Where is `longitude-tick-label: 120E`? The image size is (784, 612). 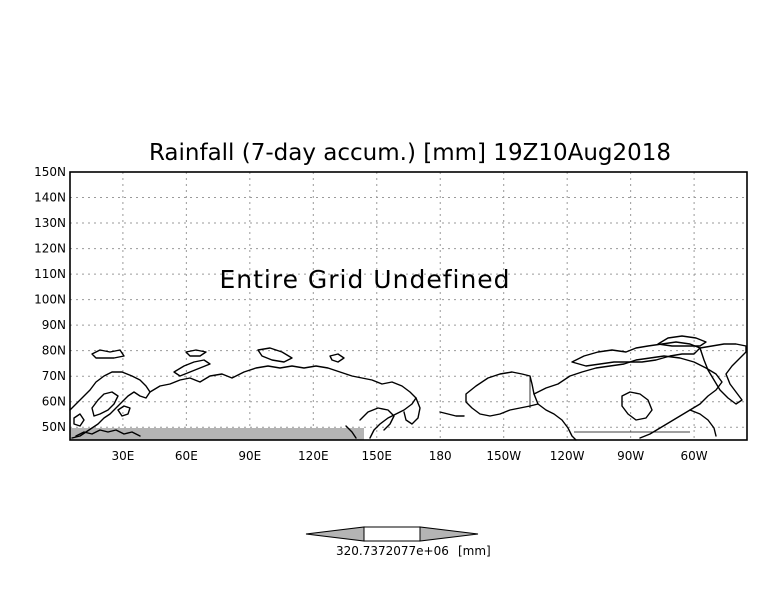 longitude-tick-label: 120E is located at coordinates (313, 456).